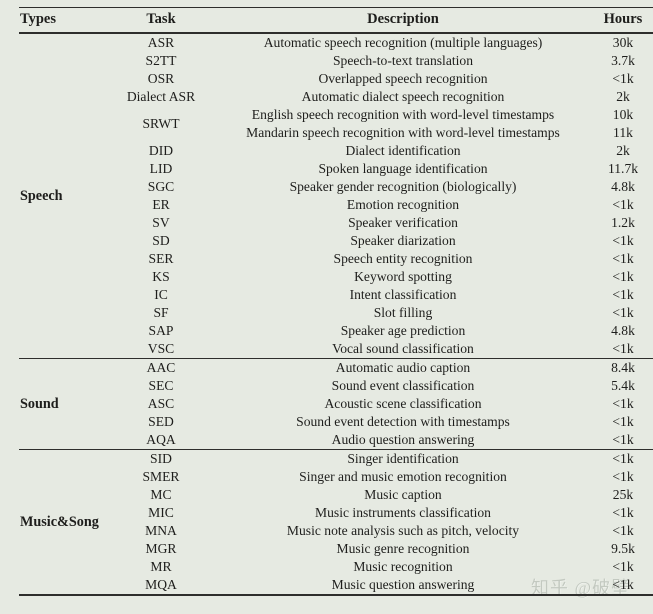 The image size is (653, 614). Describe the element at coordinates (336, 151) in the screenshot. I see `table-row: DID Dialect identification 2k` at that location.